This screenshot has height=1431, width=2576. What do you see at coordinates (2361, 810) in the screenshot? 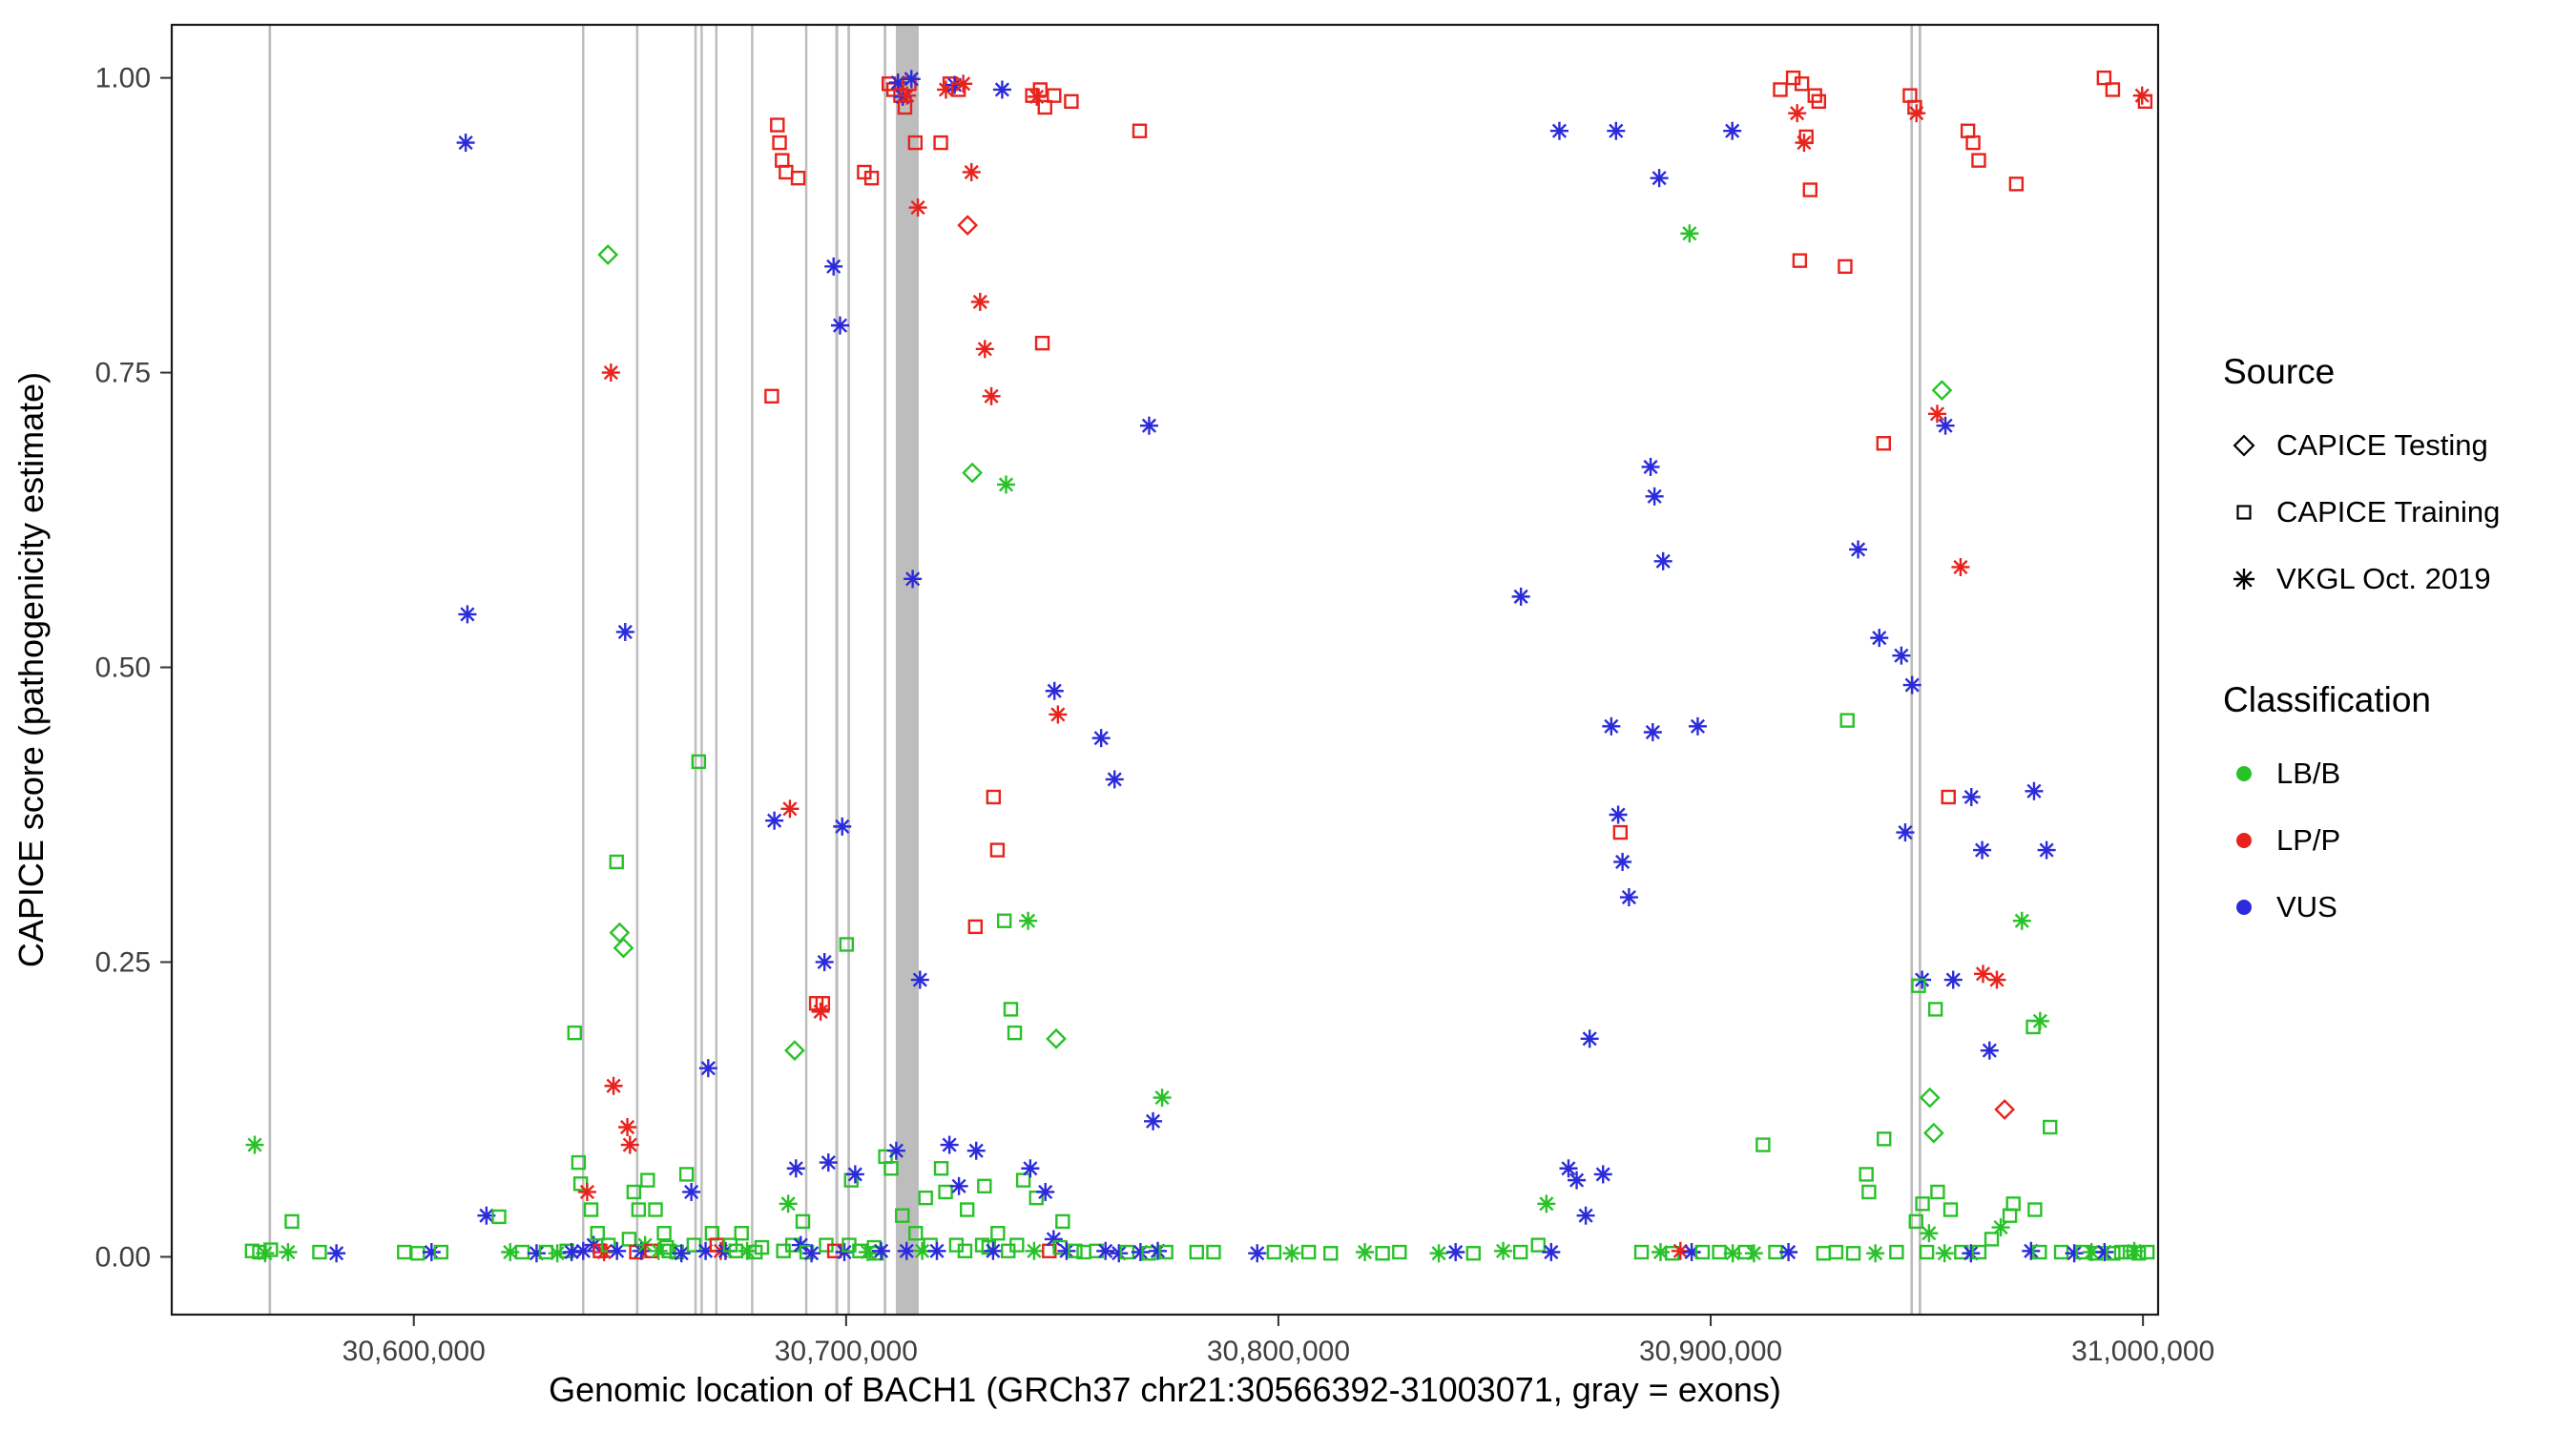
I see `legend-group-classification: Classification LB/B LP/P VUS` at bounding box center [2361, 810].